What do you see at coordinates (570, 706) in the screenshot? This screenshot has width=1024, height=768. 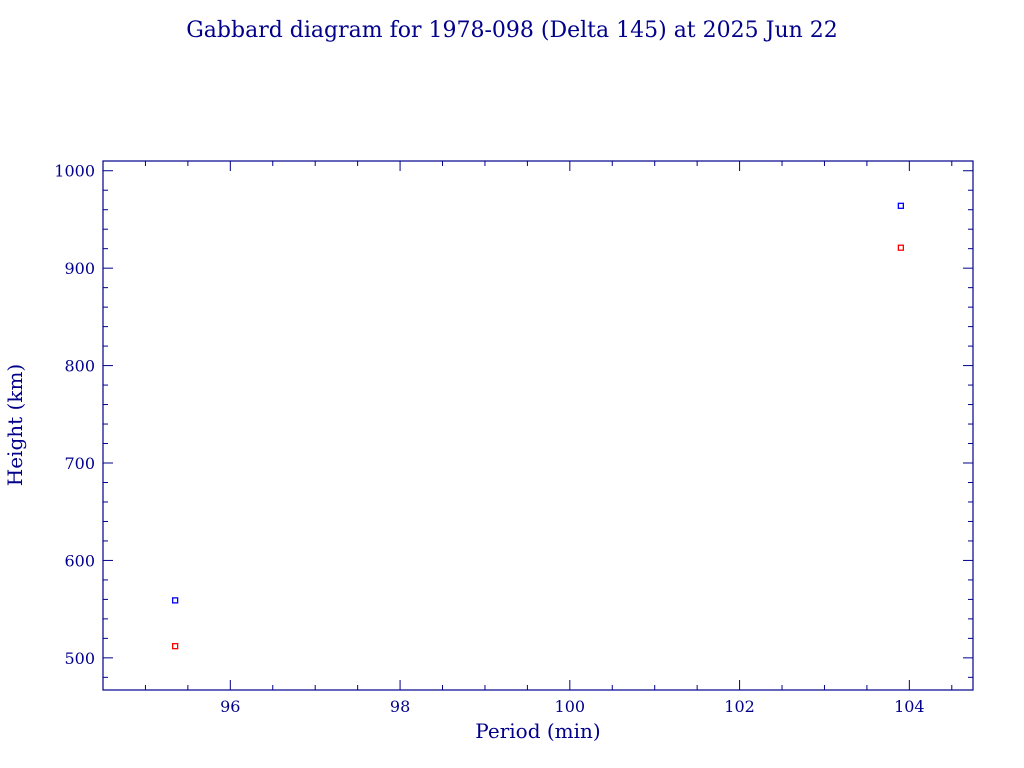 I see `x-tick-label: 100` at bounding box center [570, 706].